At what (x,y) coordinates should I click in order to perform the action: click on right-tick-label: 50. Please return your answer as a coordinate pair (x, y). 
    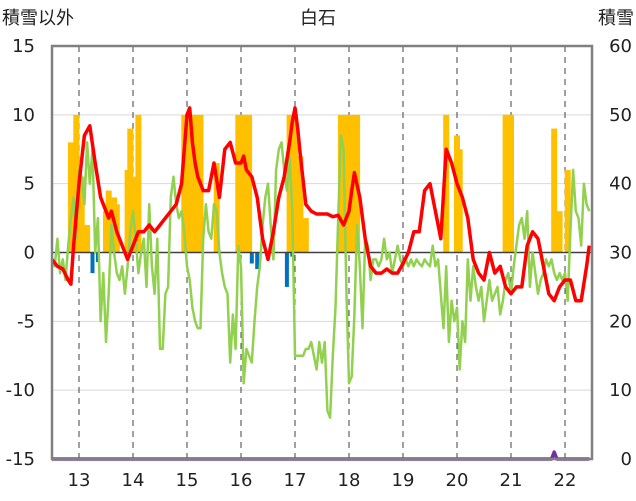
    Looking at the image, I should click on (620, 115).